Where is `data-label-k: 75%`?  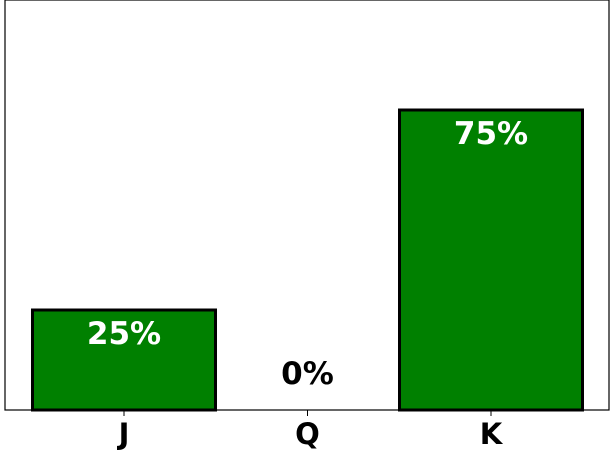 data-label-k: 75% is located at coordinates (491, 134).